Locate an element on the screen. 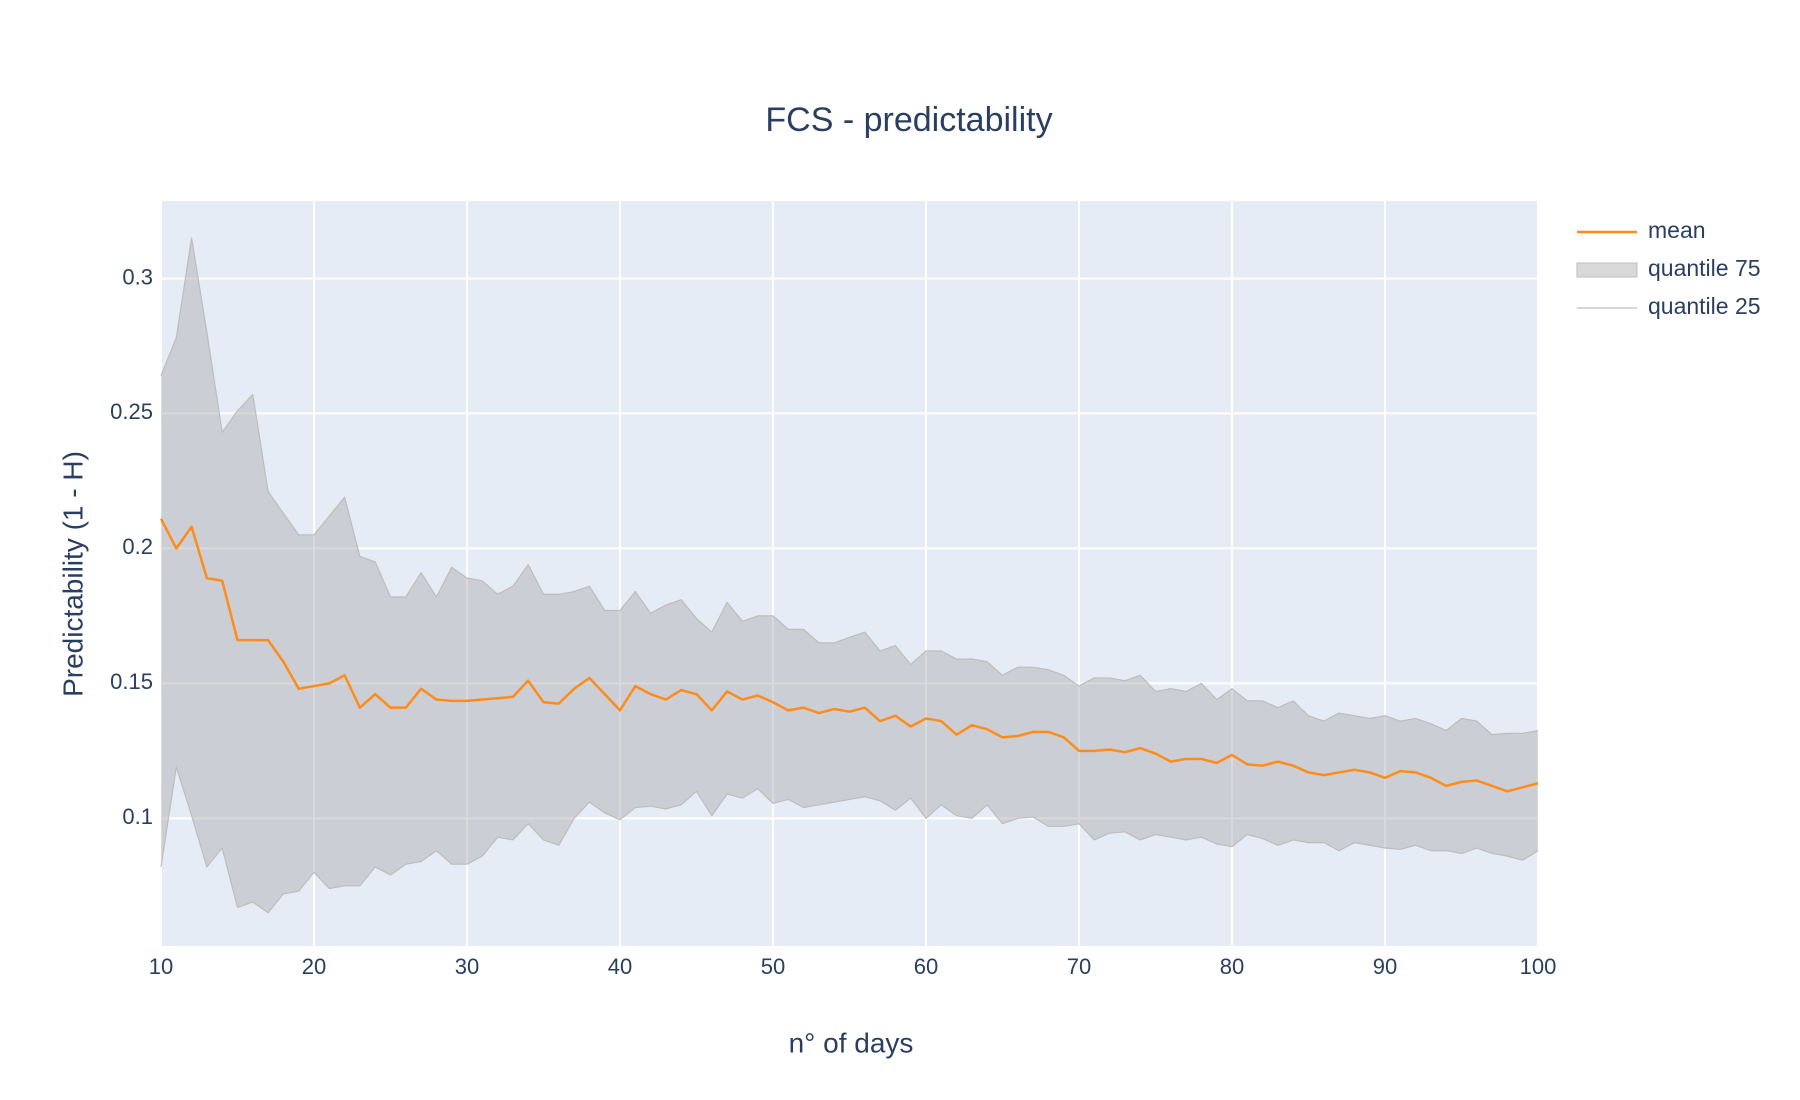 This screenshot has width=1800, height=1100. x-tick-label: 70 is located at coordinates (1079, 966).